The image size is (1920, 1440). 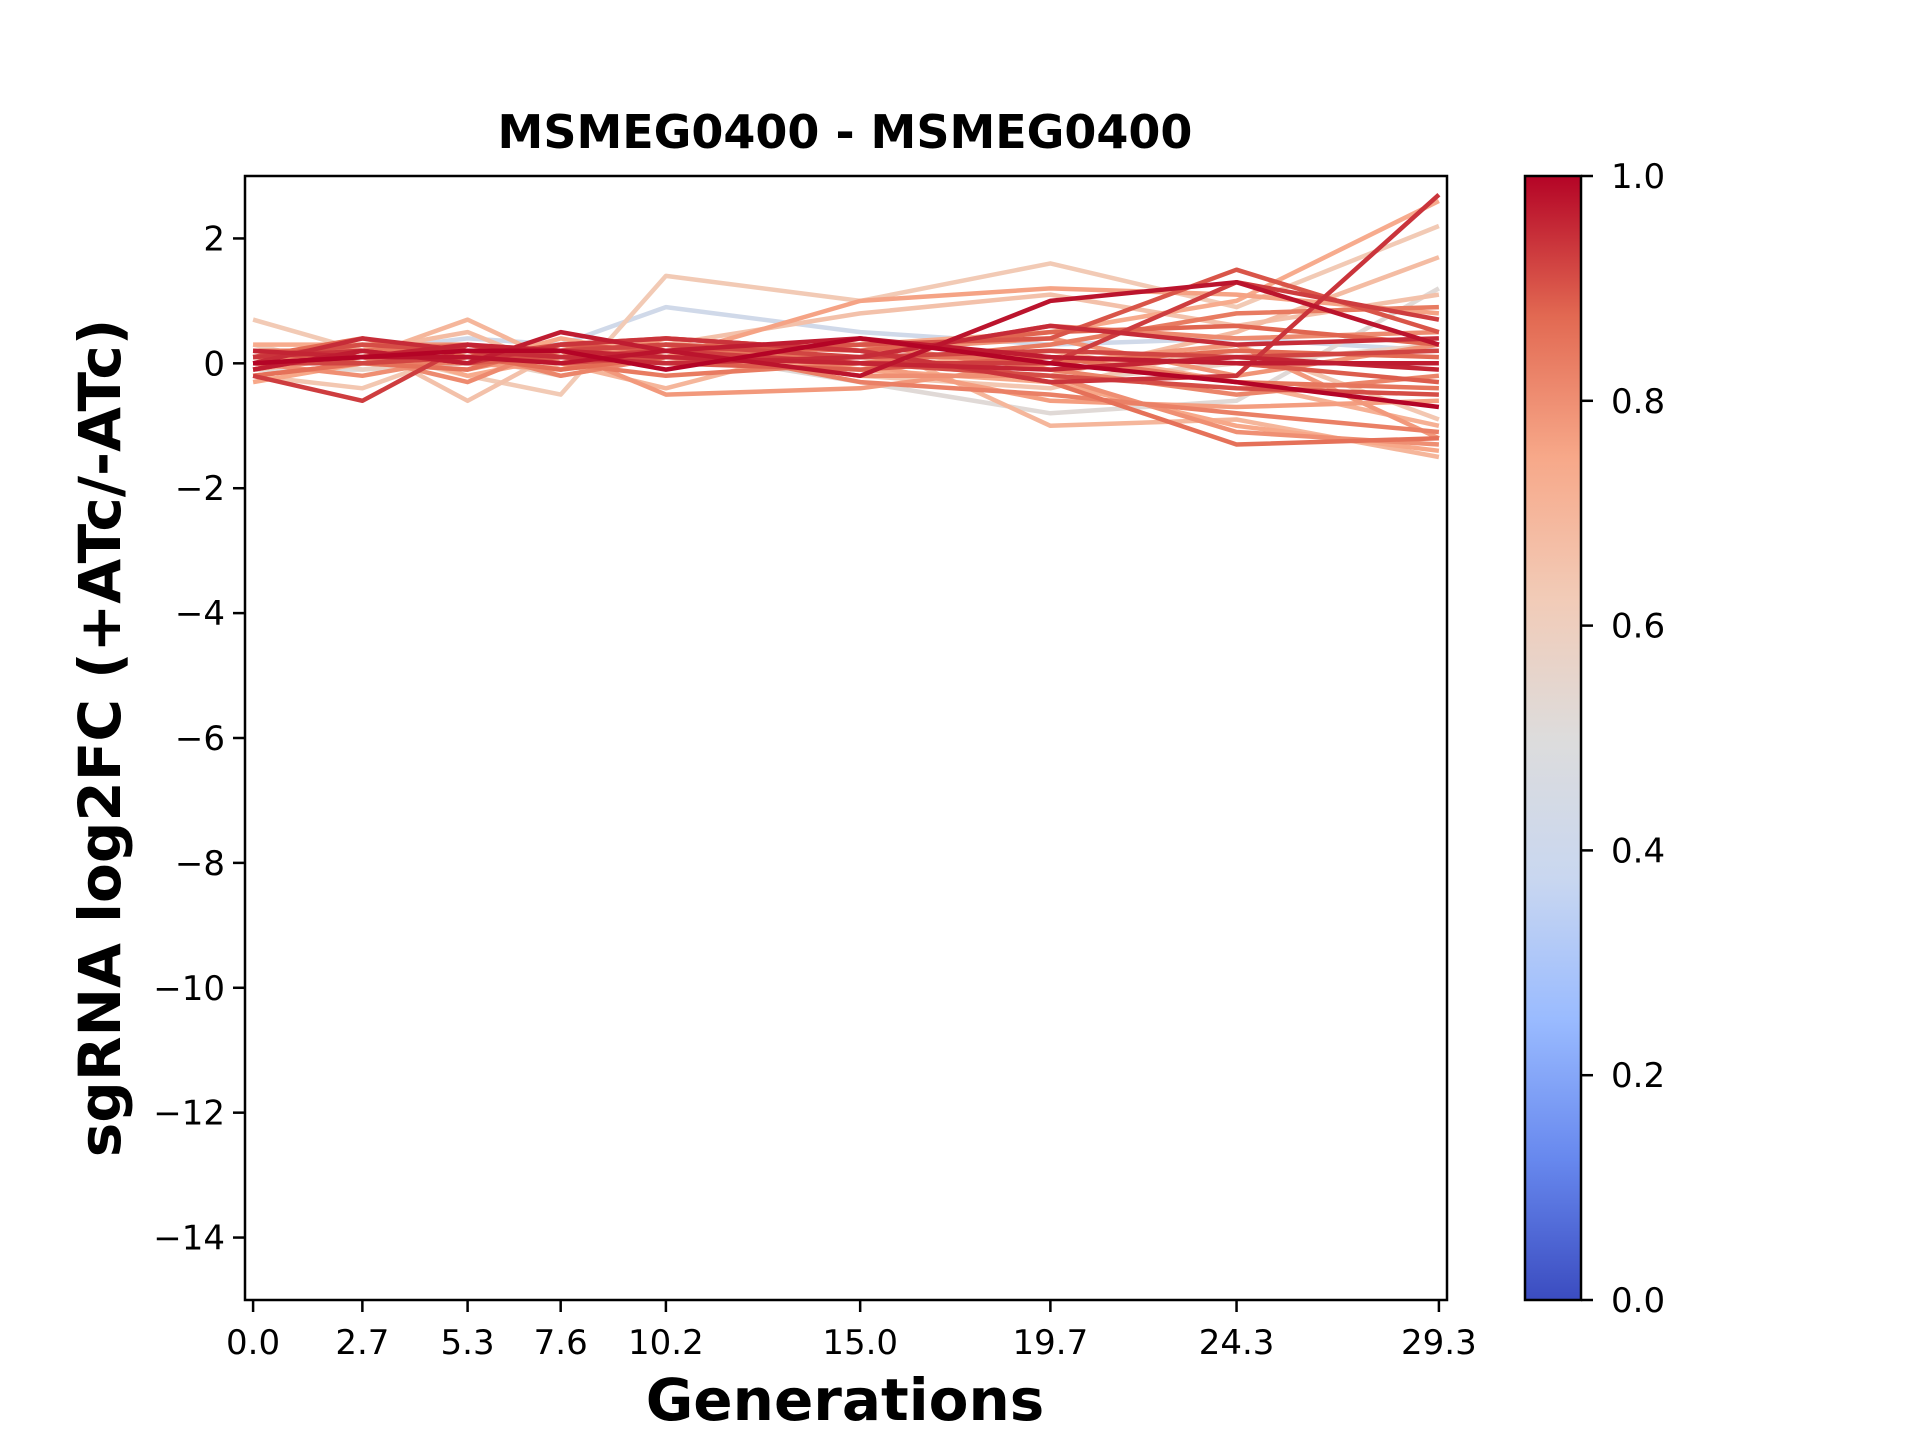 I want to click on x-tick-label: 2.7, so click(x=362, y=1343).